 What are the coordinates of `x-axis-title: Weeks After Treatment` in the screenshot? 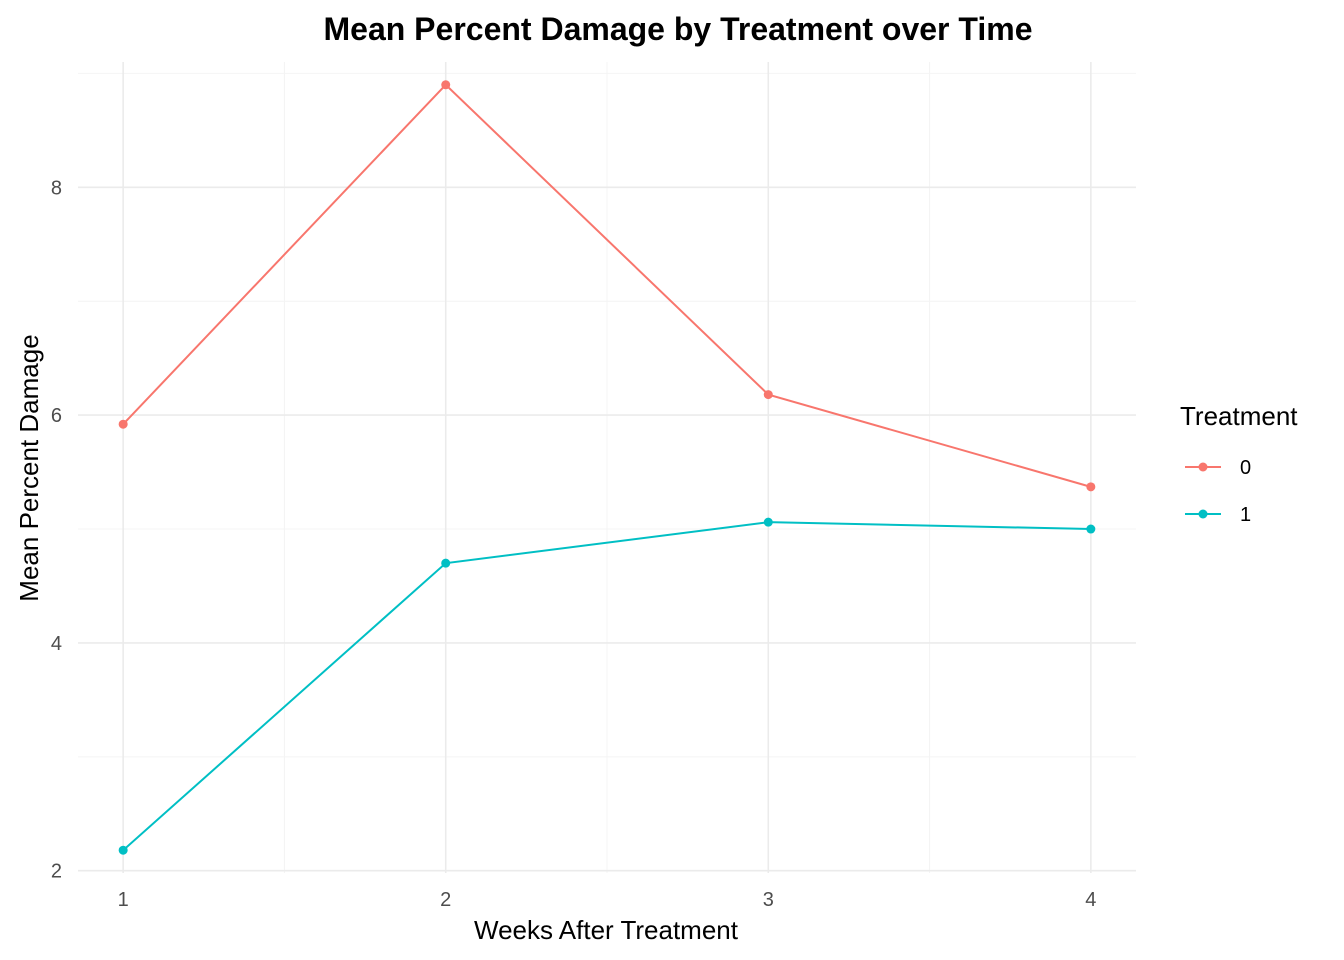 It's located at (606, 930).